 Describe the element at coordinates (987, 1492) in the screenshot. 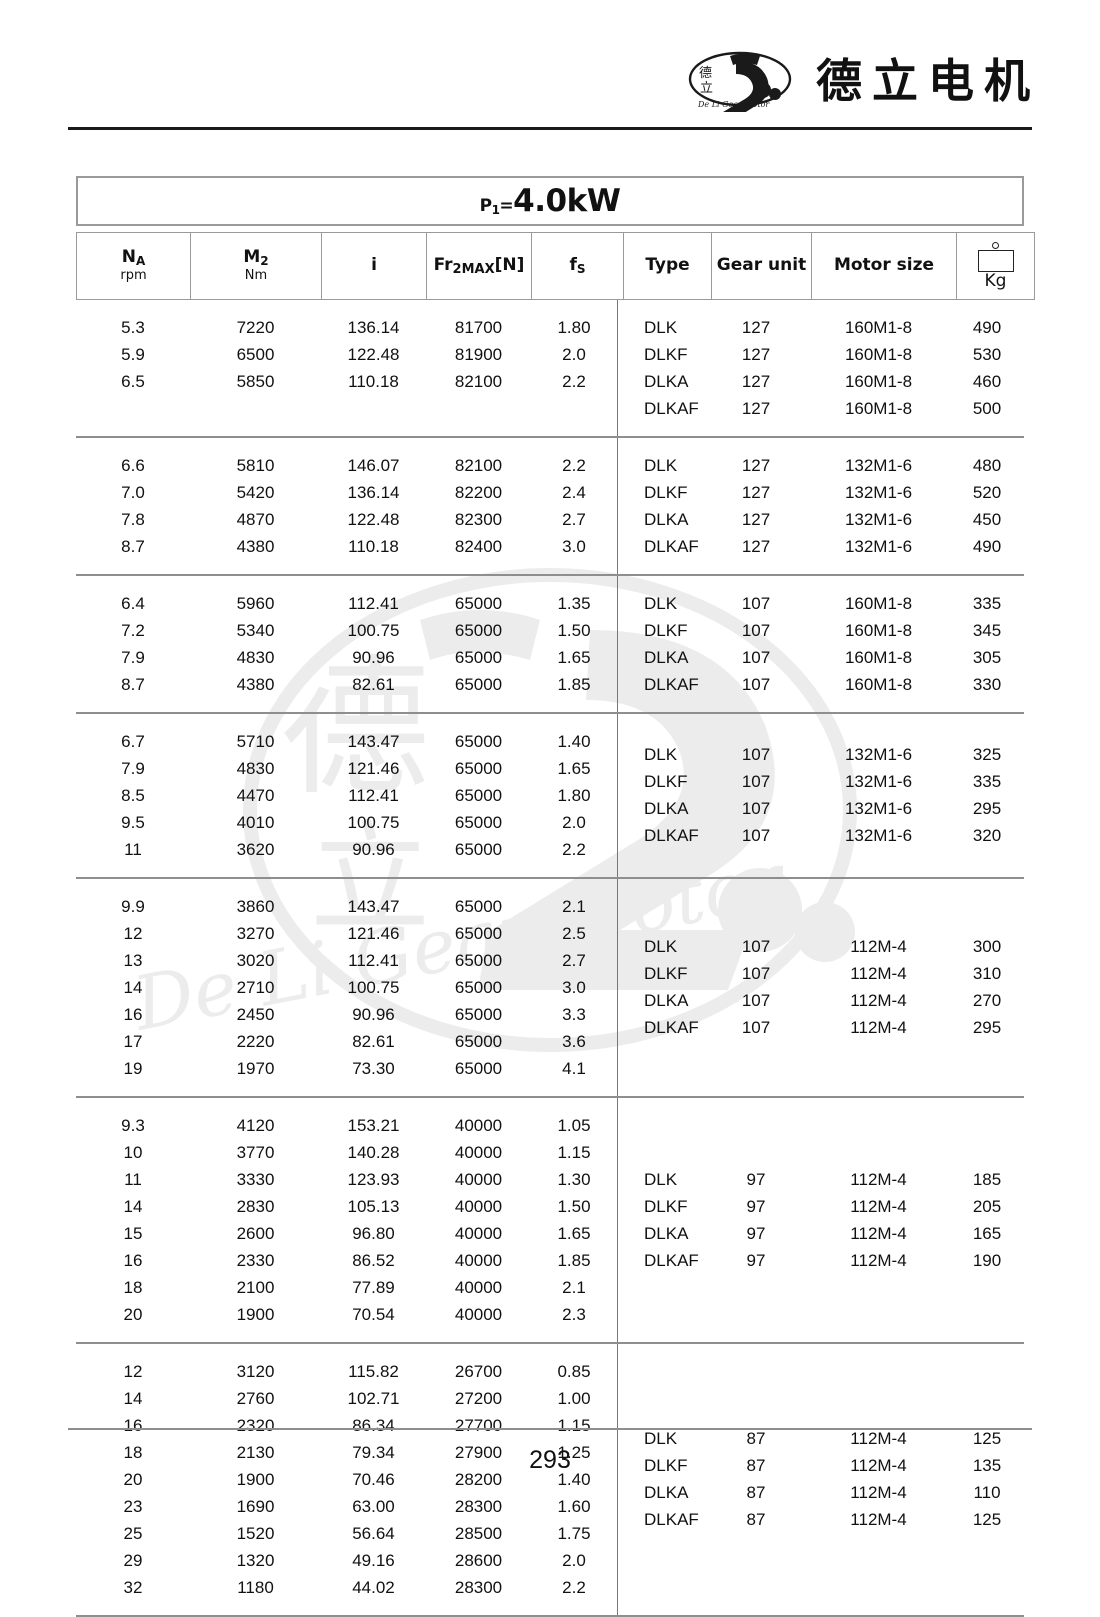

I see `cell-kg: 110` at that location.